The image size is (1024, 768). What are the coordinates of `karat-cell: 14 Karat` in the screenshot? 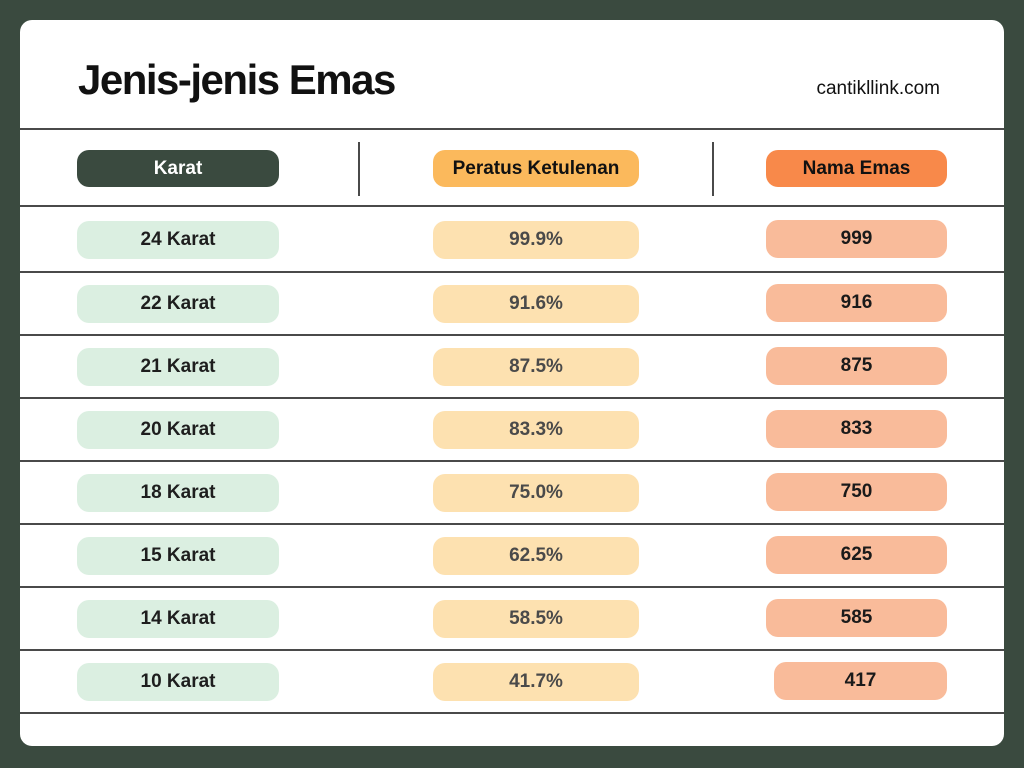 It's located at (178, 619).